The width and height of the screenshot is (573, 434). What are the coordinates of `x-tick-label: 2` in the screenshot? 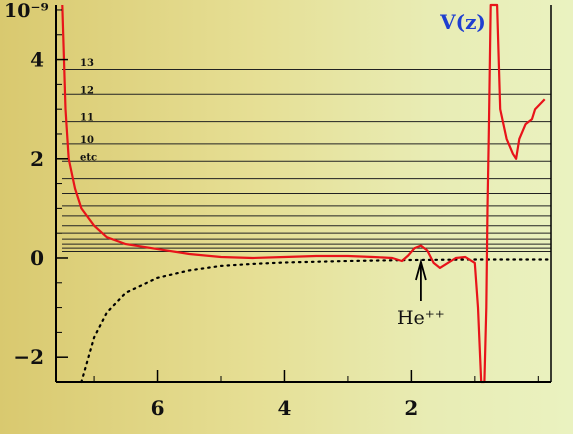 It's located at (411, 408).